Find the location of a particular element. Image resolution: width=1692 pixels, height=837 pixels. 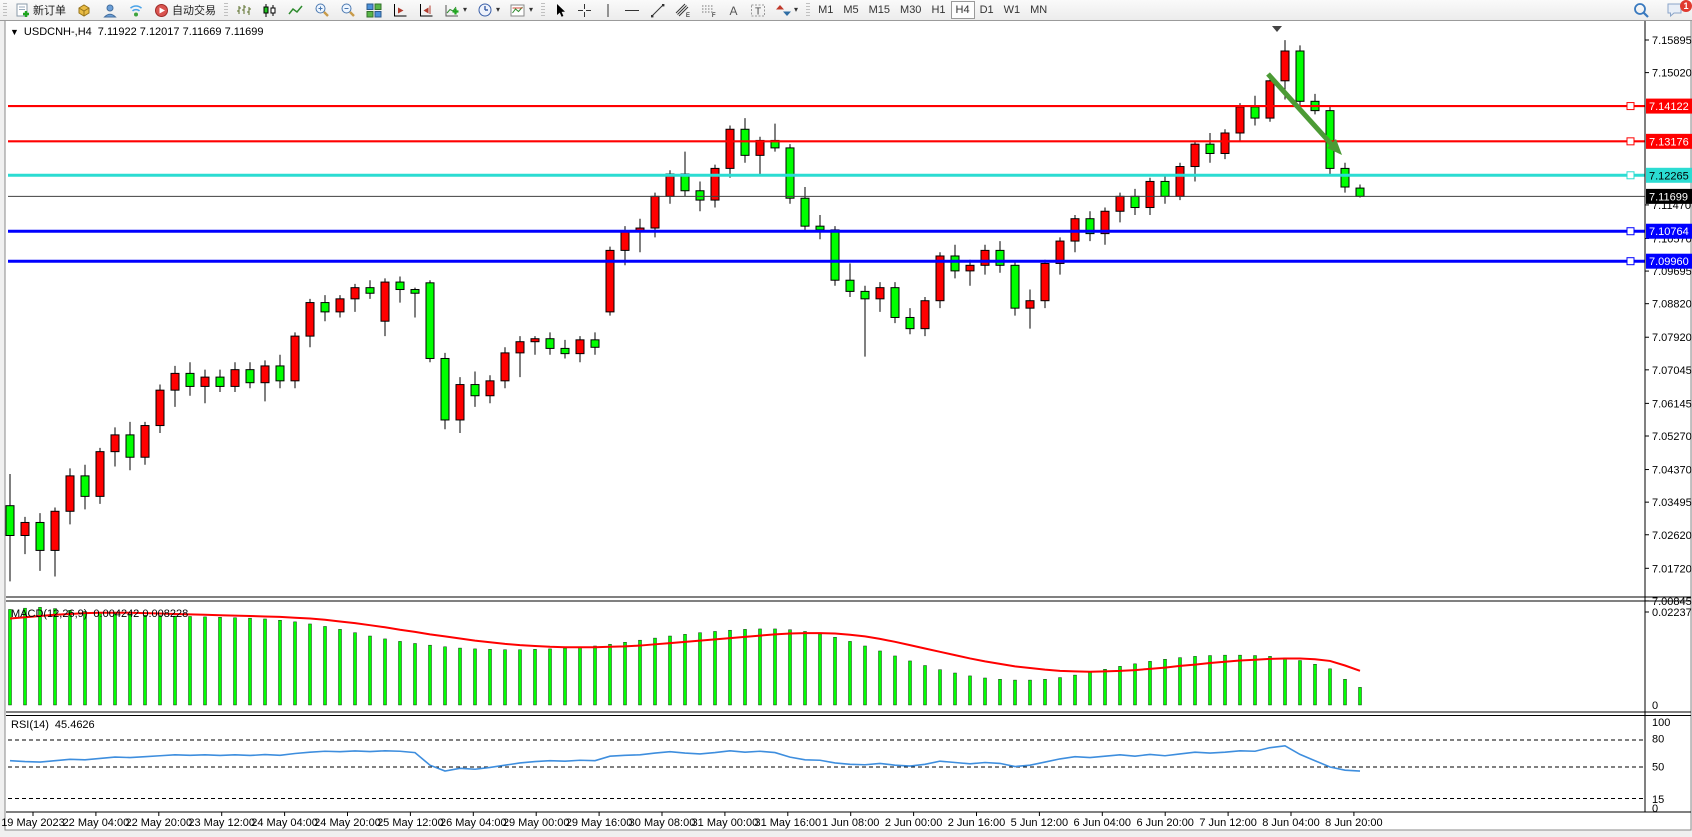

timeframe-H1: H1 is located at coordinates (938, 10).